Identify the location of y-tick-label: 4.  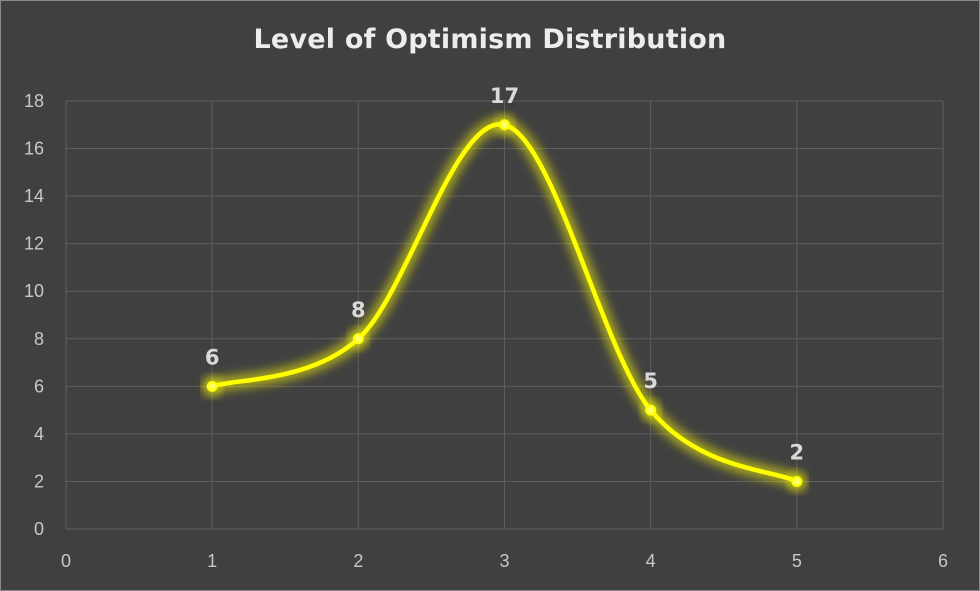
(39, 434).